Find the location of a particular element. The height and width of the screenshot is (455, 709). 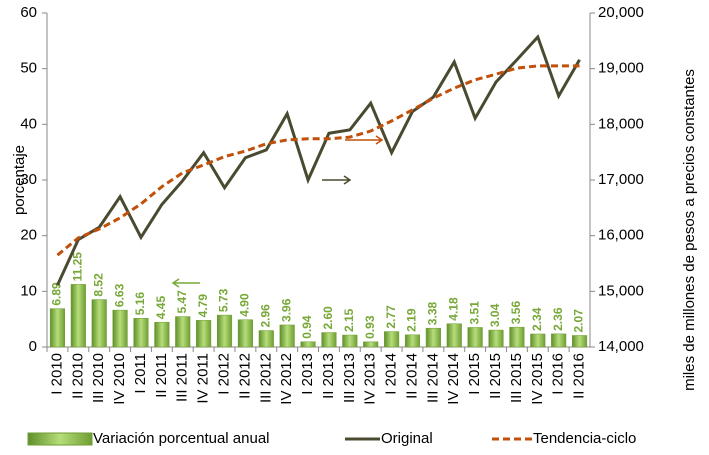

x-tick-label: III 2014 is located at coordinates (432, 378).